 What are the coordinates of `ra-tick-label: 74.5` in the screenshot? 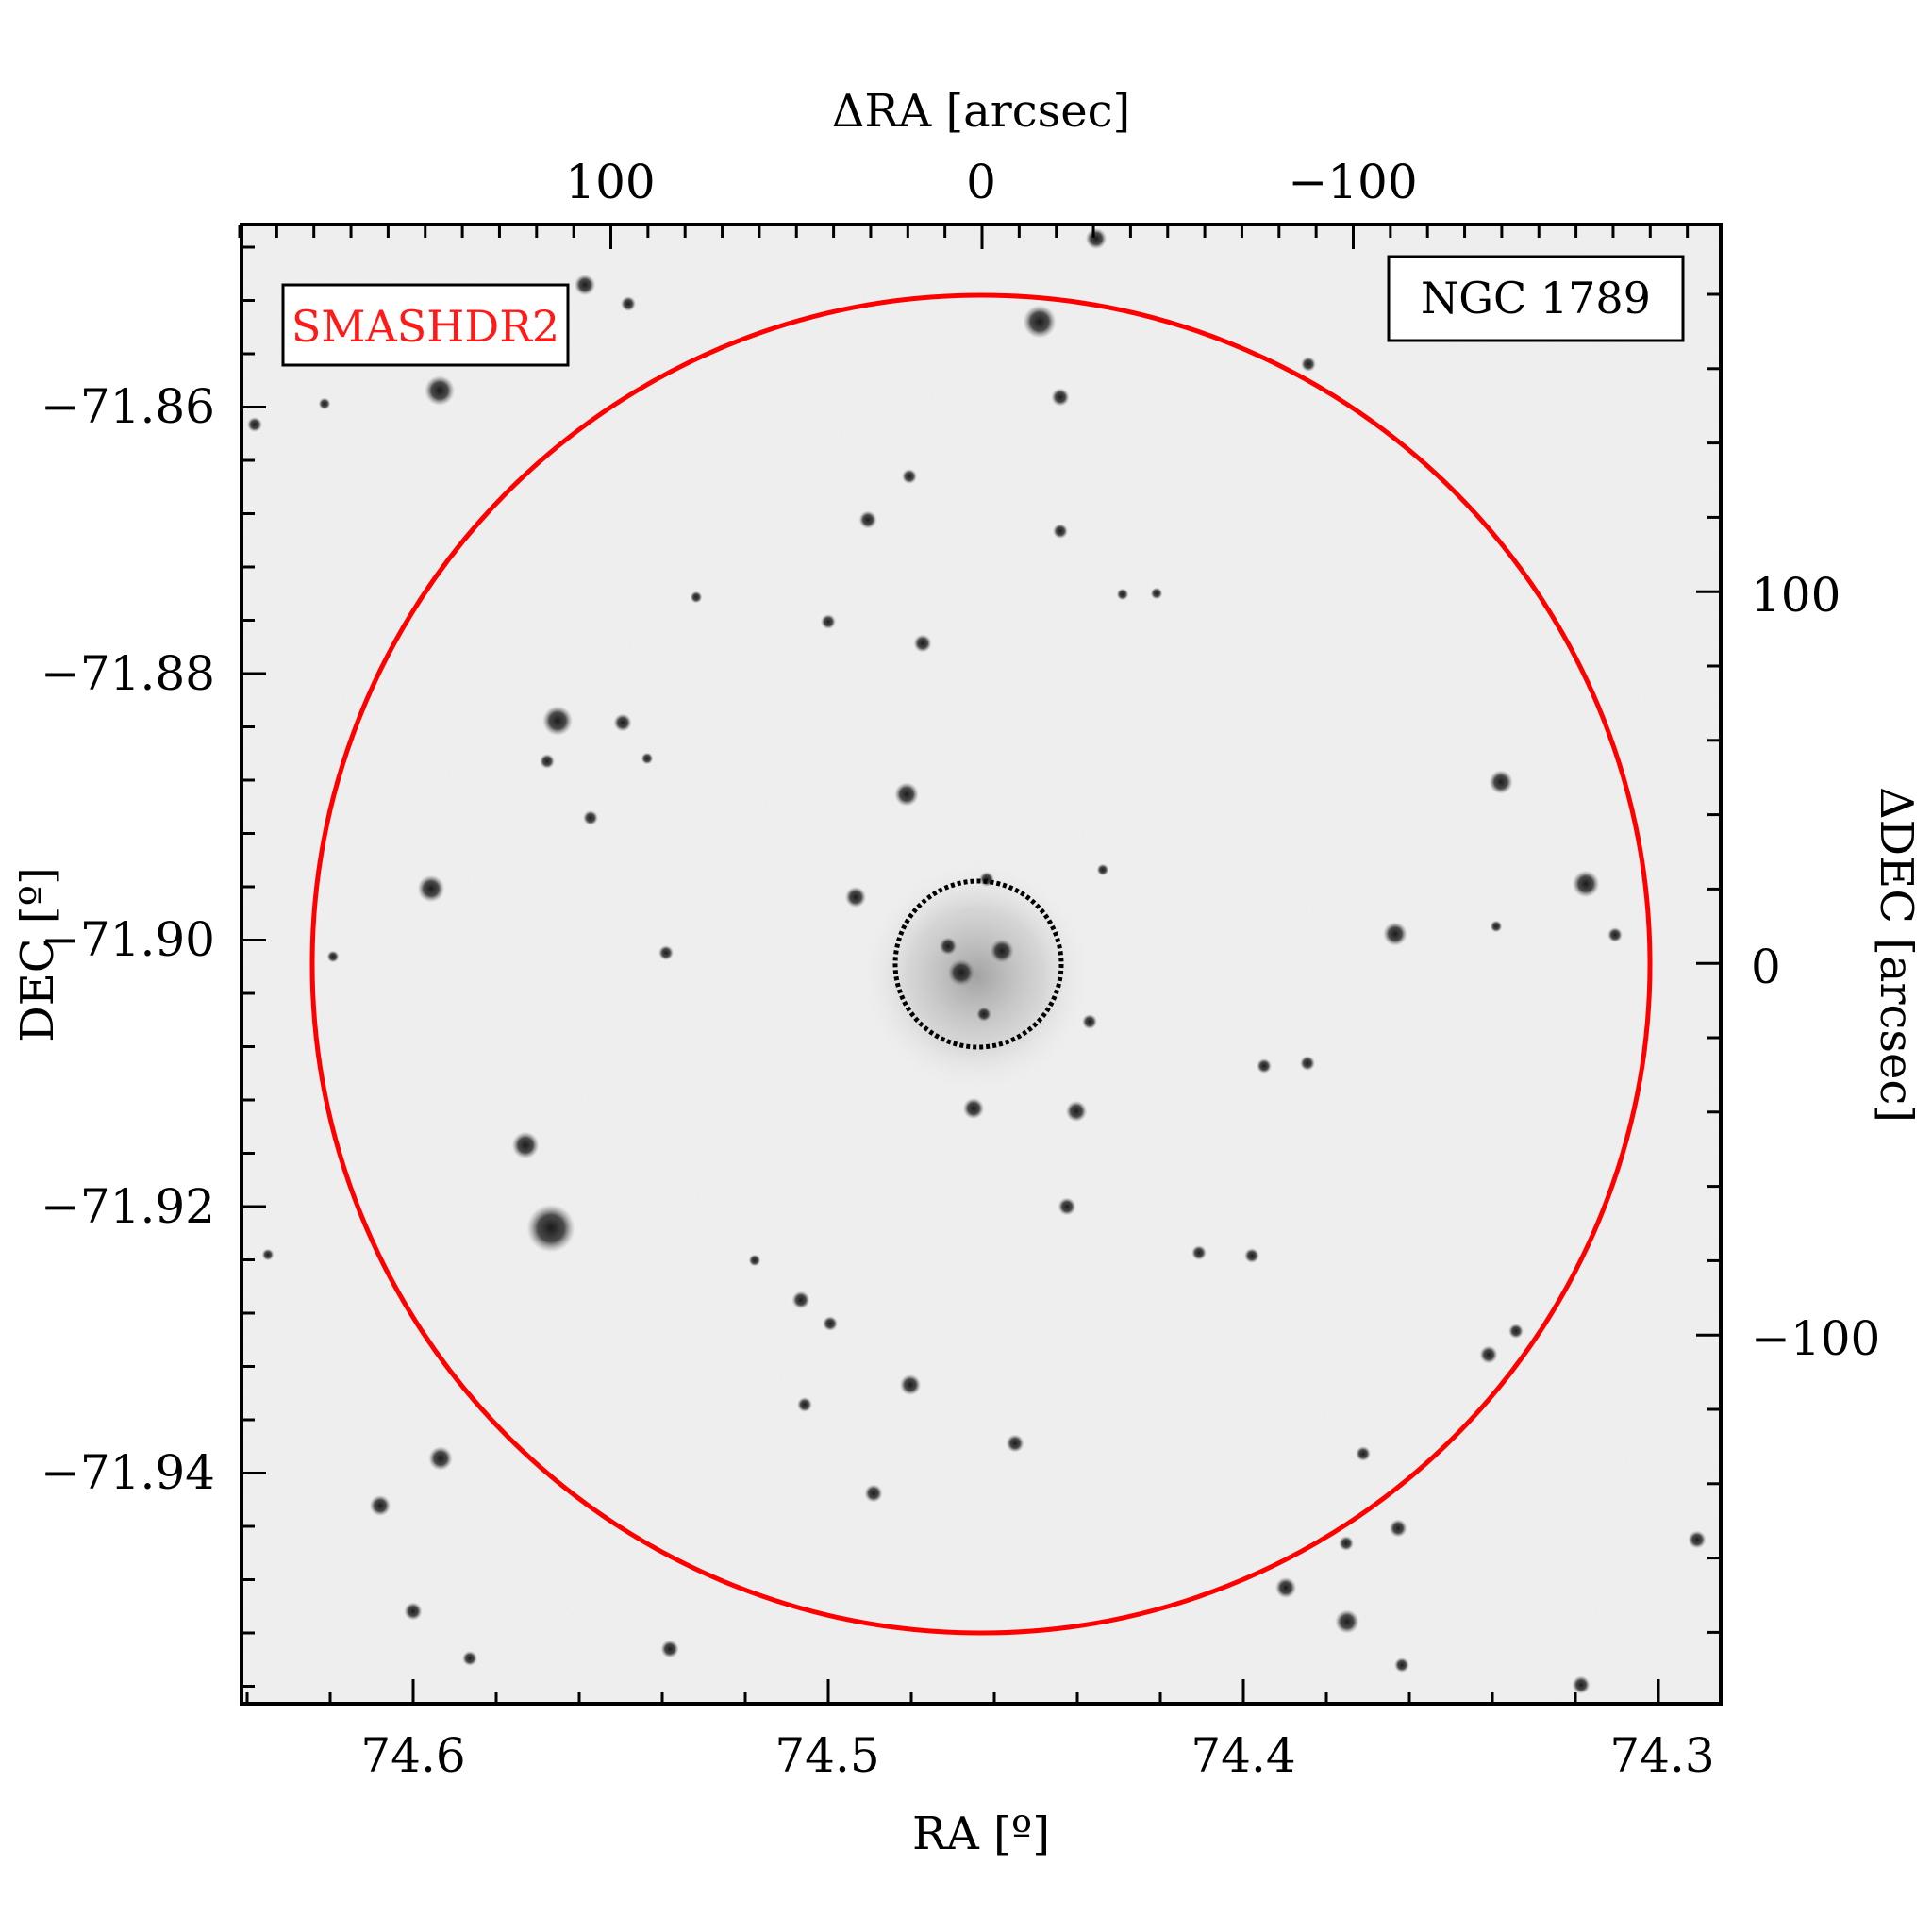 It's located at (827, 1755).